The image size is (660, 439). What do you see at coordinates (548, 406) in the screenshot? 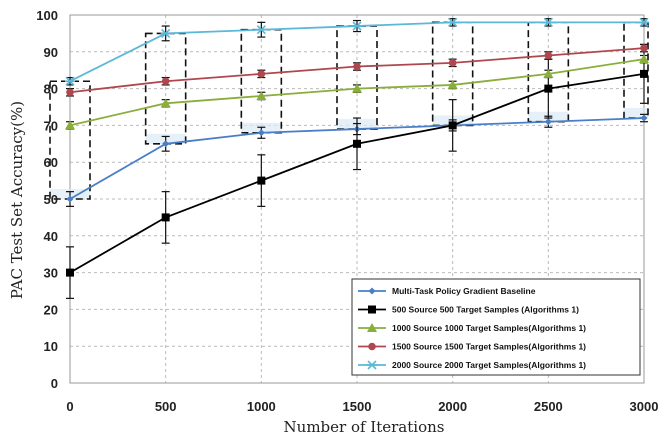
I see `x-tick-label: 2500` at bounding box center [548, 406].